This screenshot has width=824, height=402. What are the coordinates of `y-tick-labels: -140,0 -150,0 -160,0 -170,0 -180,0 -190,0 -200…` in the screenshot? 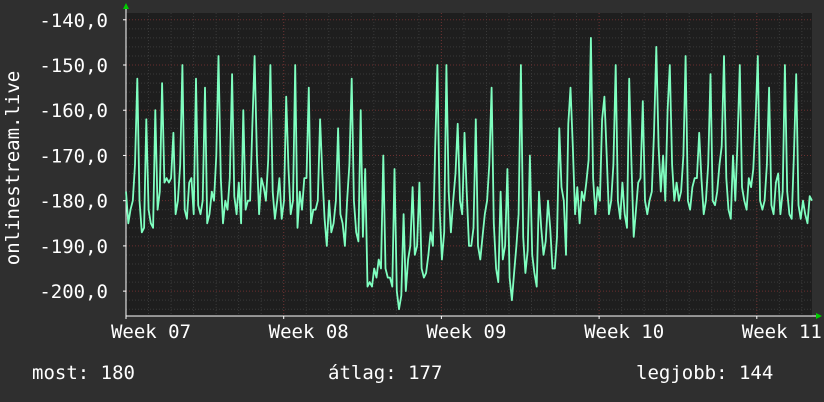 It's located at (73, 156).